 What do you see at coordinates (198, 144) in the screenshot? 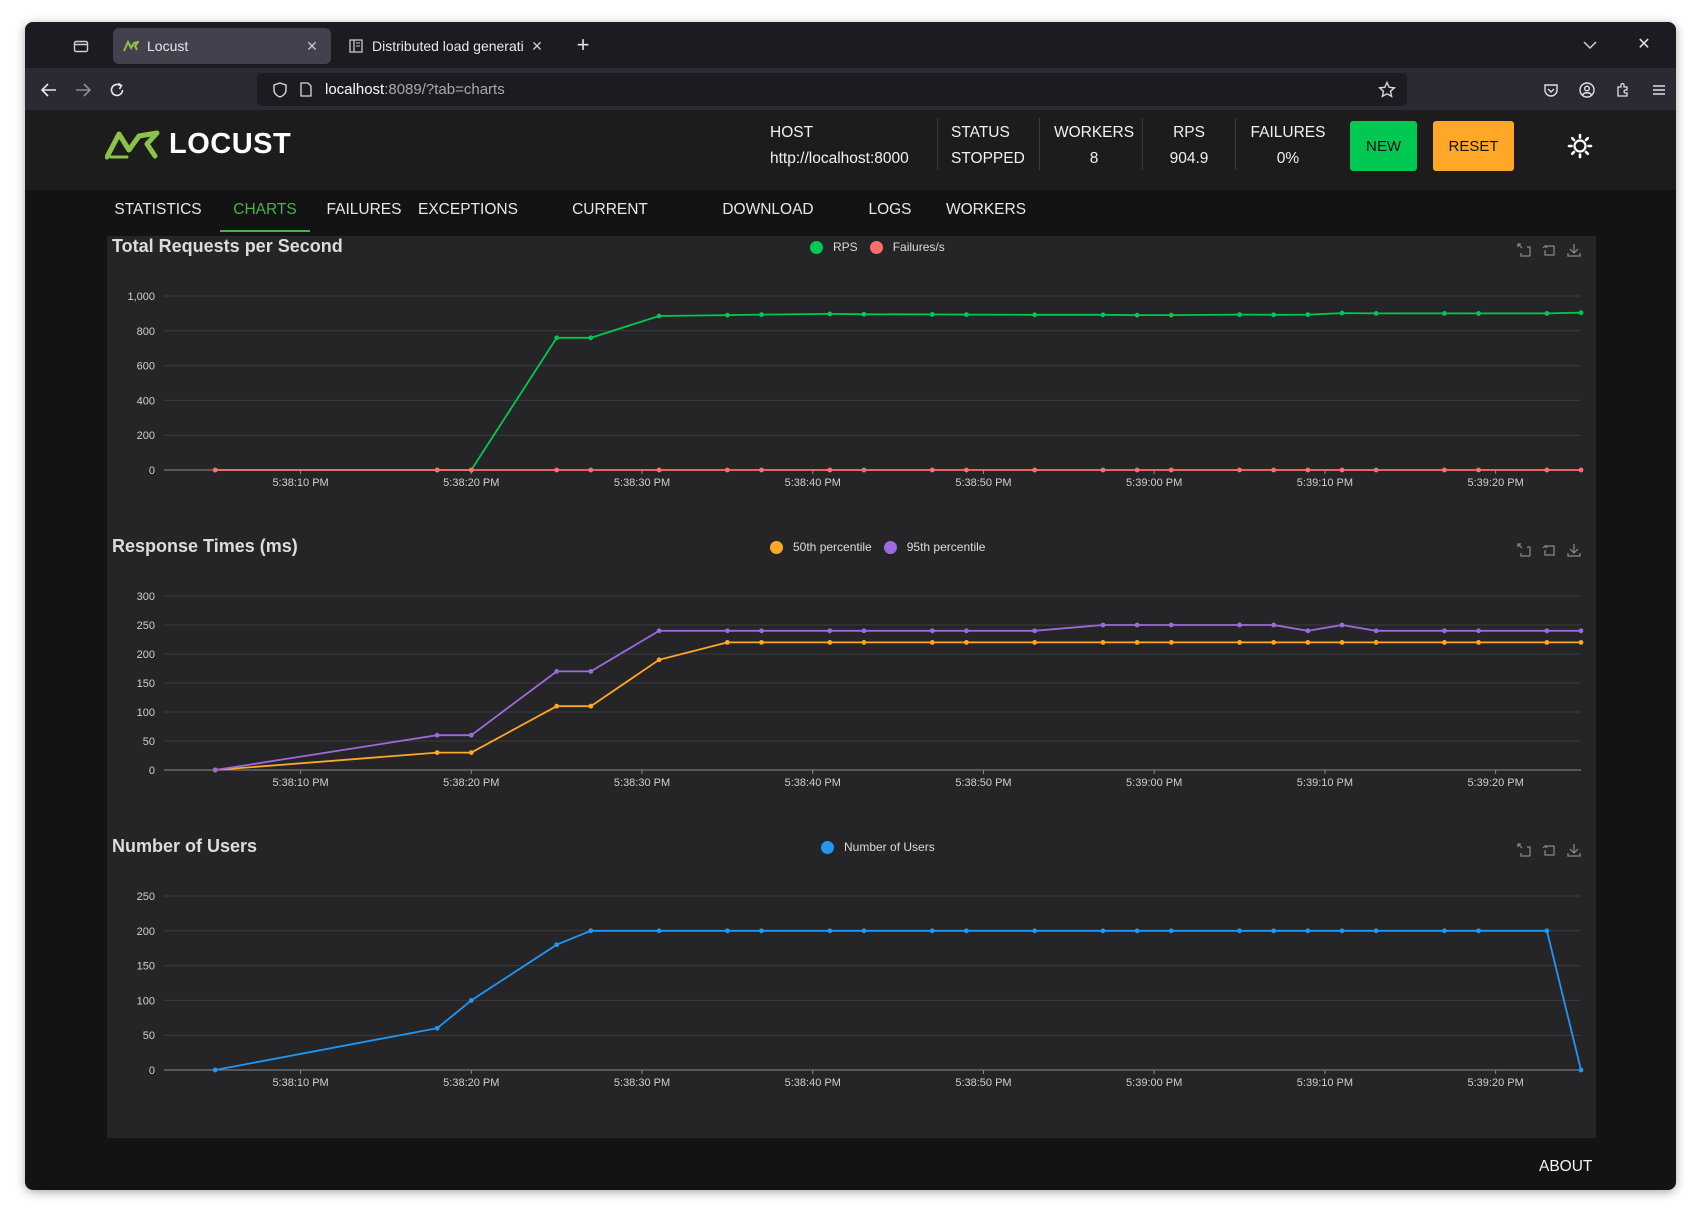
I see `locust-logo: LOCUST` at bounding box center [198, 144].